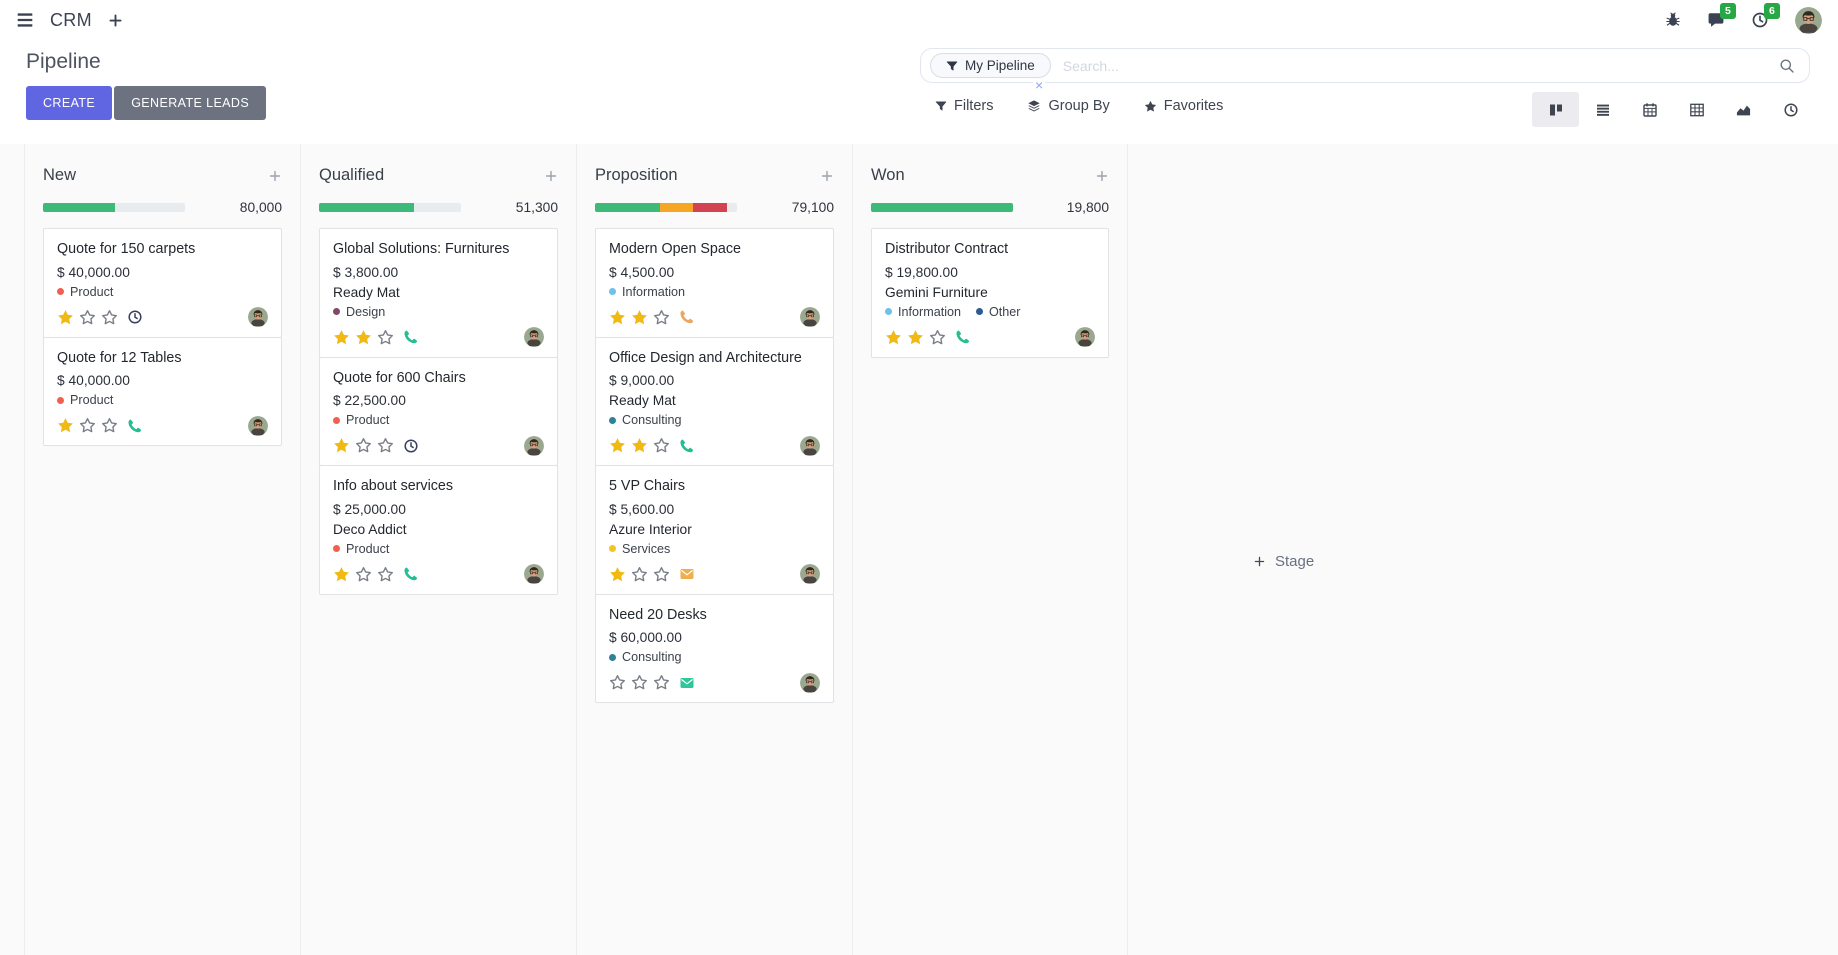  Describe the element at coordinates (1295, 561) in the screenshot. I see `add-stage-label: Stage` at that location.